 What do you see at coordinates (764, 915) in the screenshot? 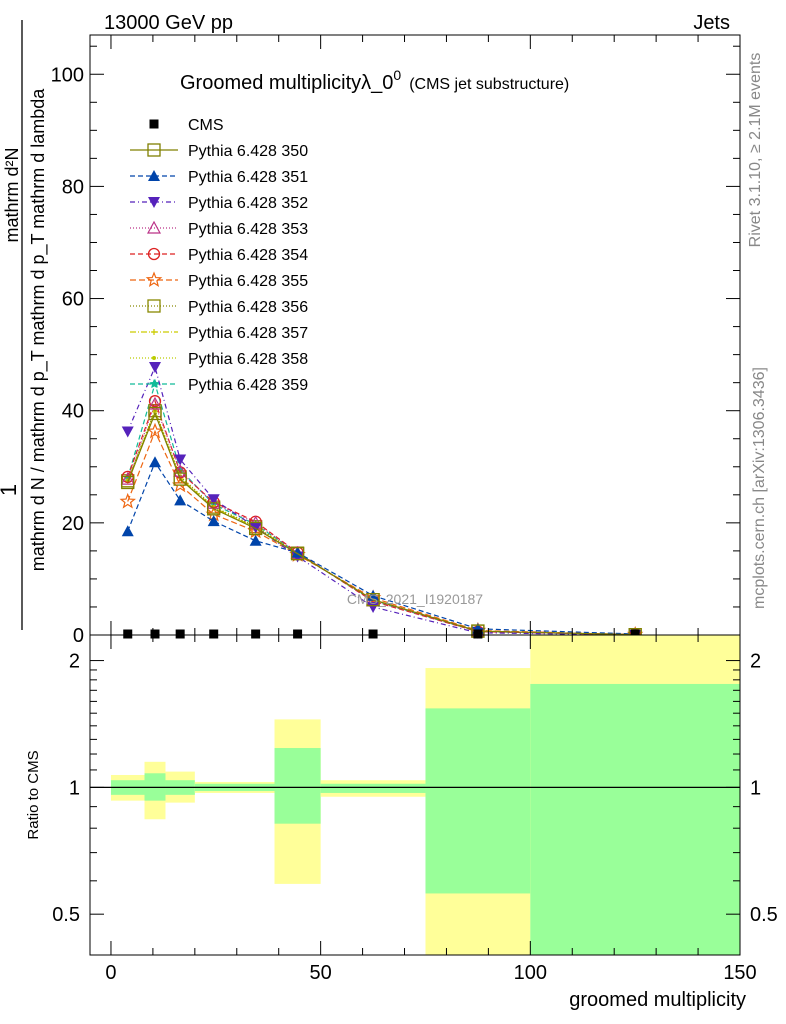
I see `ratio-y-tick-label-right: 0.5` at bounding box center [764, 915].